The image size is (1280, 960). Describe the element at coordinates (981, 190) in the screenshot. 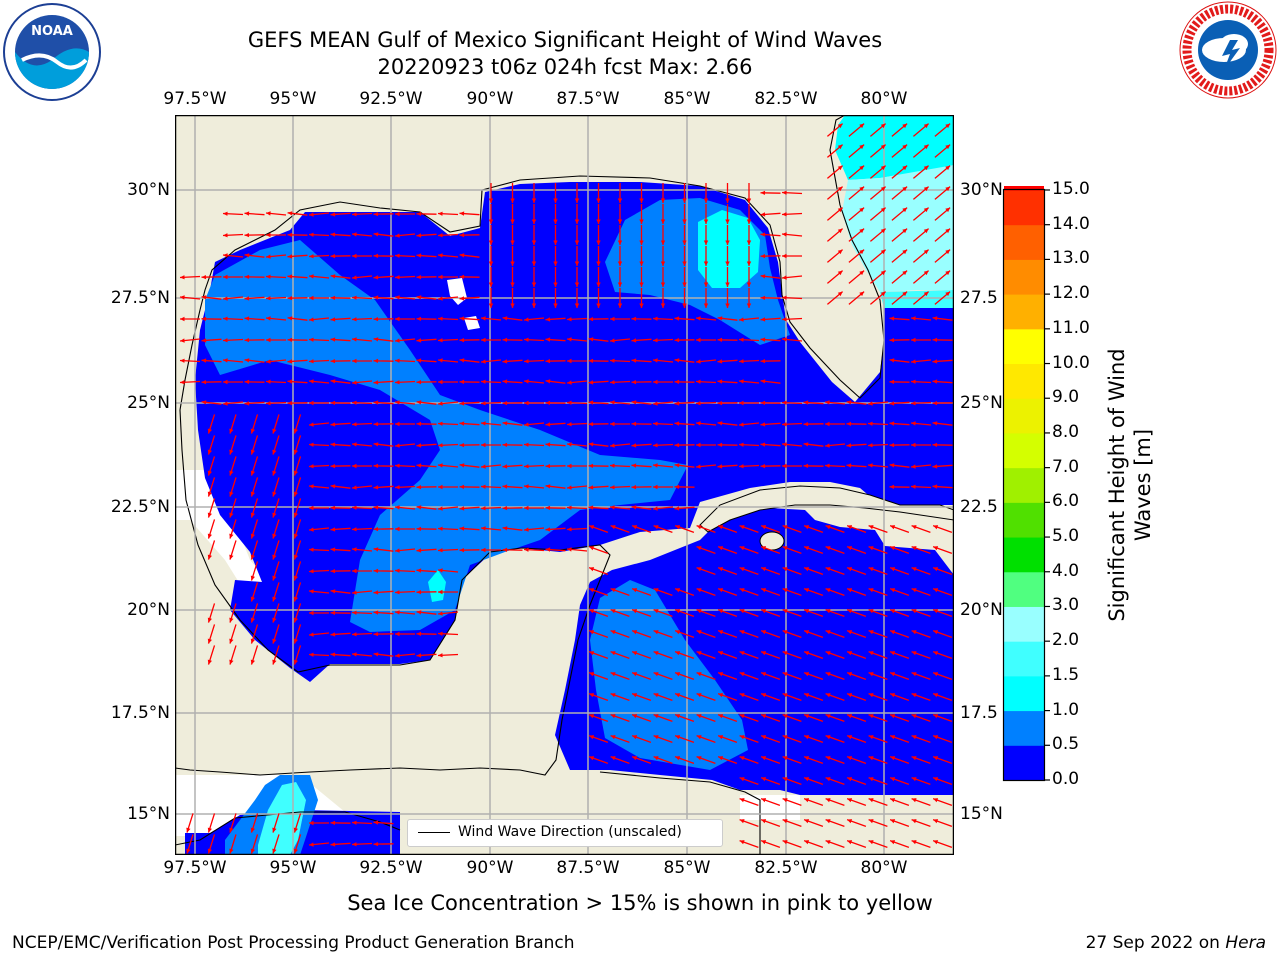

I see `lat-tick-label: 30°N` at that location.